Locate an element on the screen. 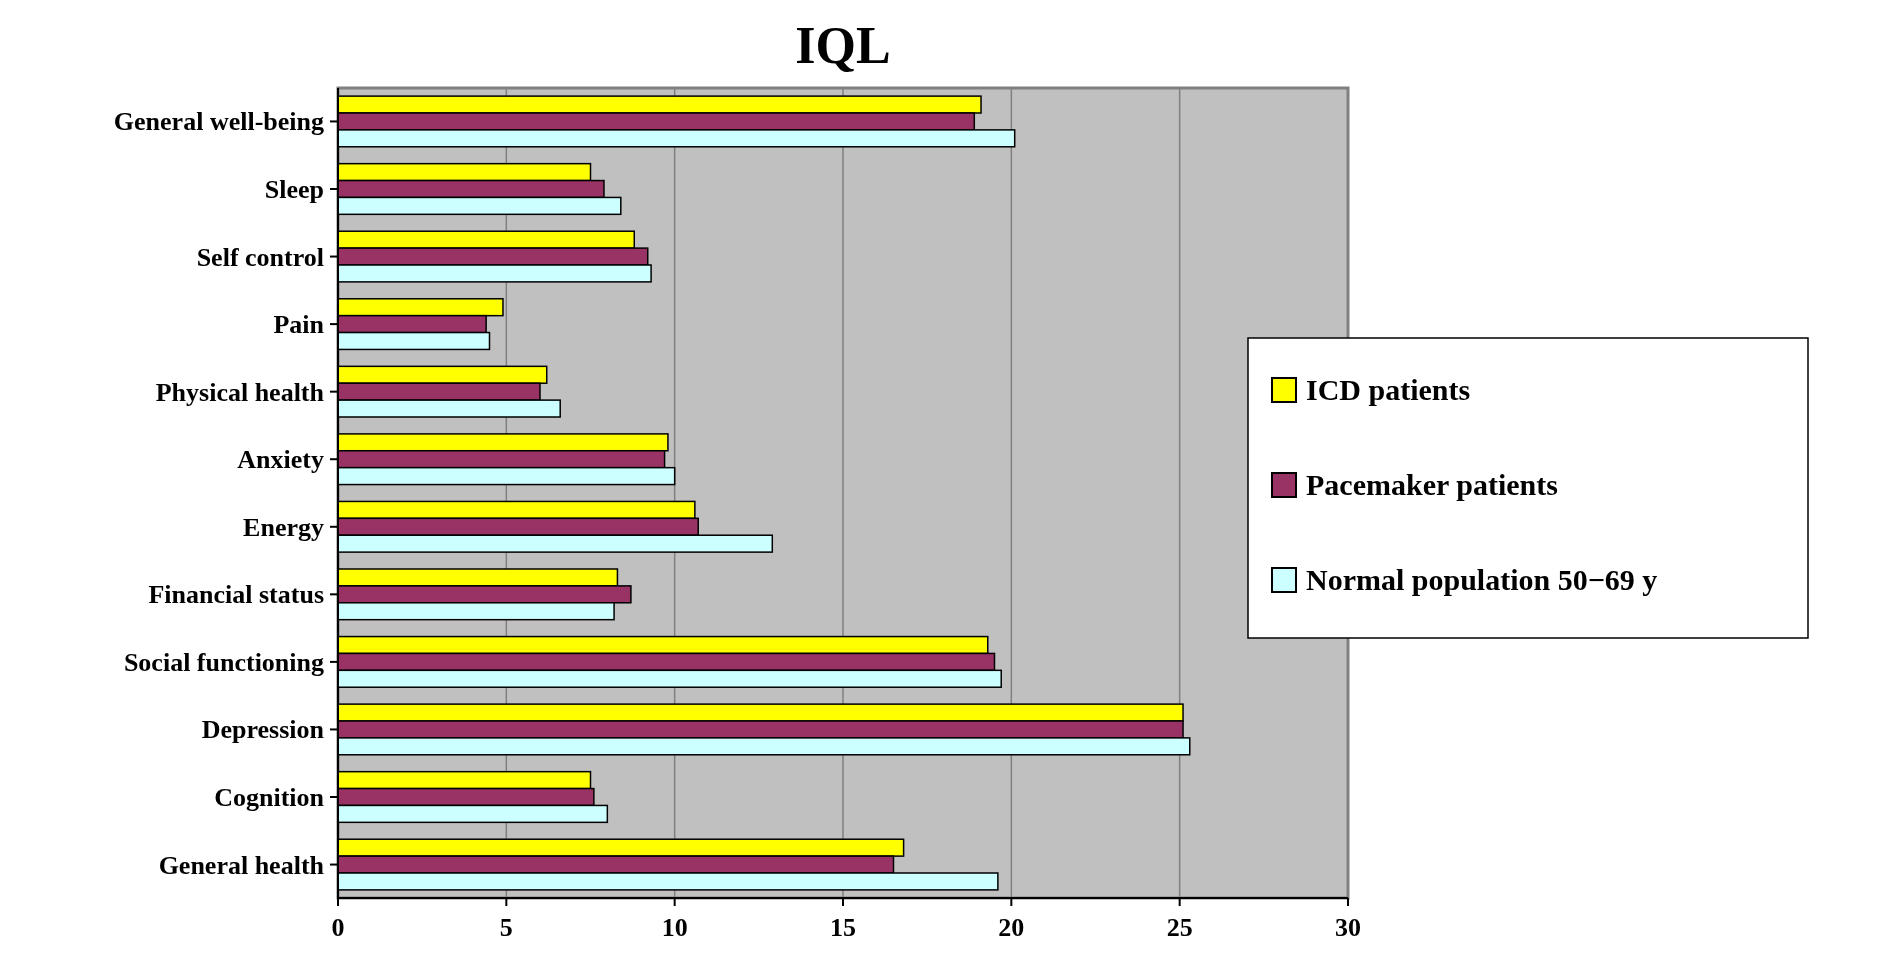  legend-label: Pacemaker patients is located at coordinates (1432, 484).